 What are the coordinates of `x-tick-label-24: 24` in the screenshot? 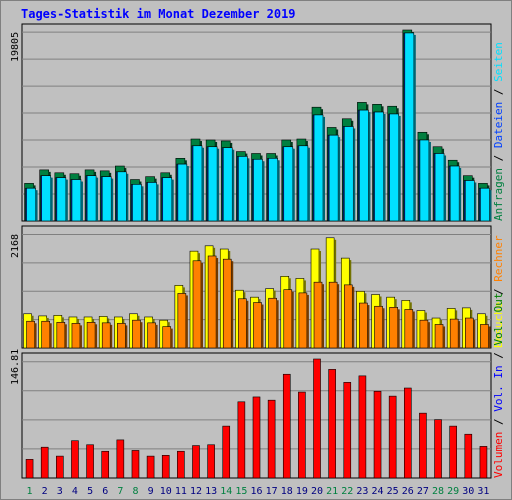 It's located at (378, 491).